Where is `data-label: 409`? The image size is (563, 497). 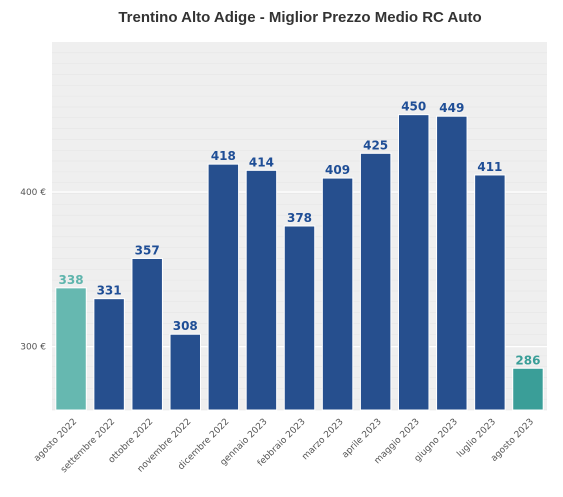 data-label: 409 is located at coordinates (337, 170).